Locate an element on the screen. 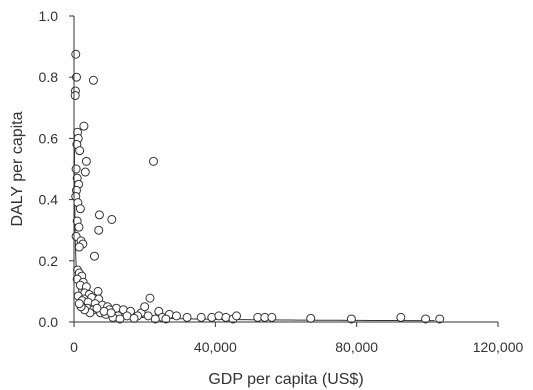 The image size is (533, 390). x-axis-title: GDP per capita (US$) is located at coordinates (285, 379).